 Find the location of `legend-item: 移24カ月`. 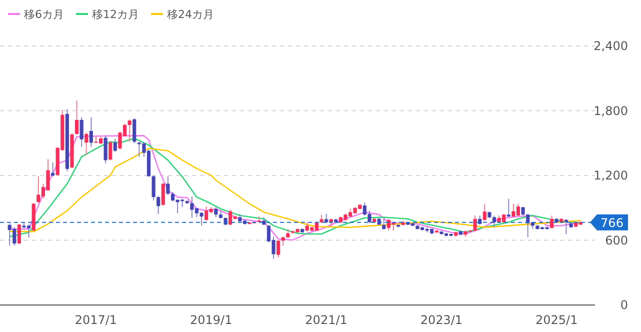

legend-item: 移24カ月 is located at coordinates (182, 14).